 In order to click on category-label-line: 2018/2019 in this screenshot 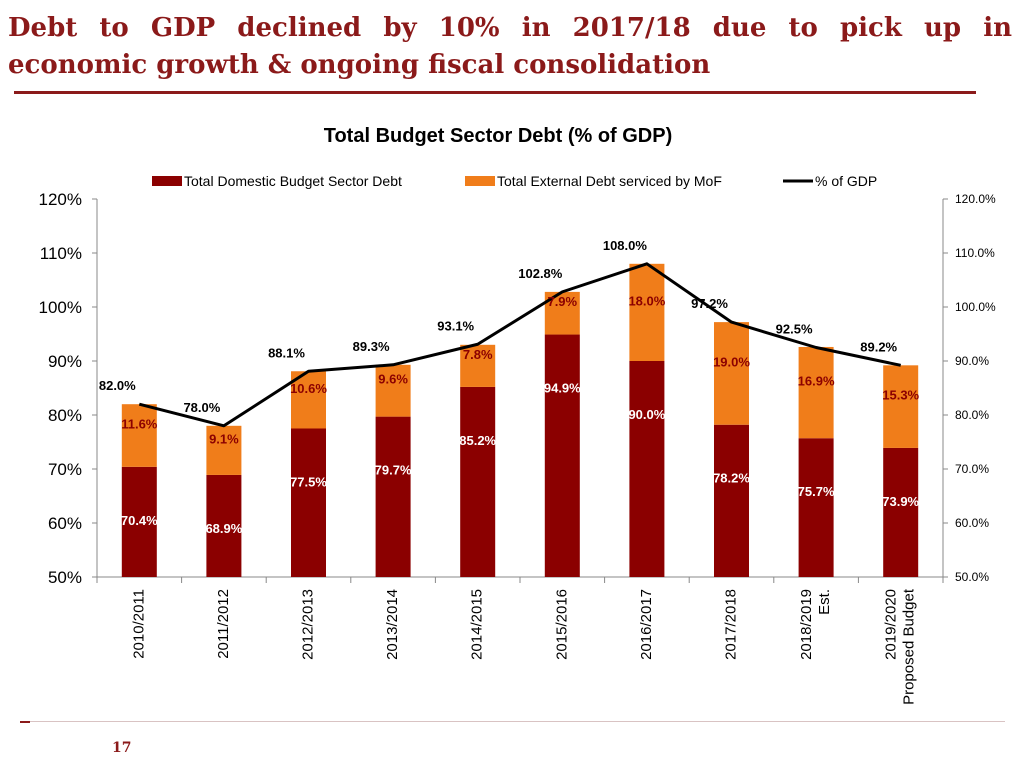, I will do `click(806, 624)`.